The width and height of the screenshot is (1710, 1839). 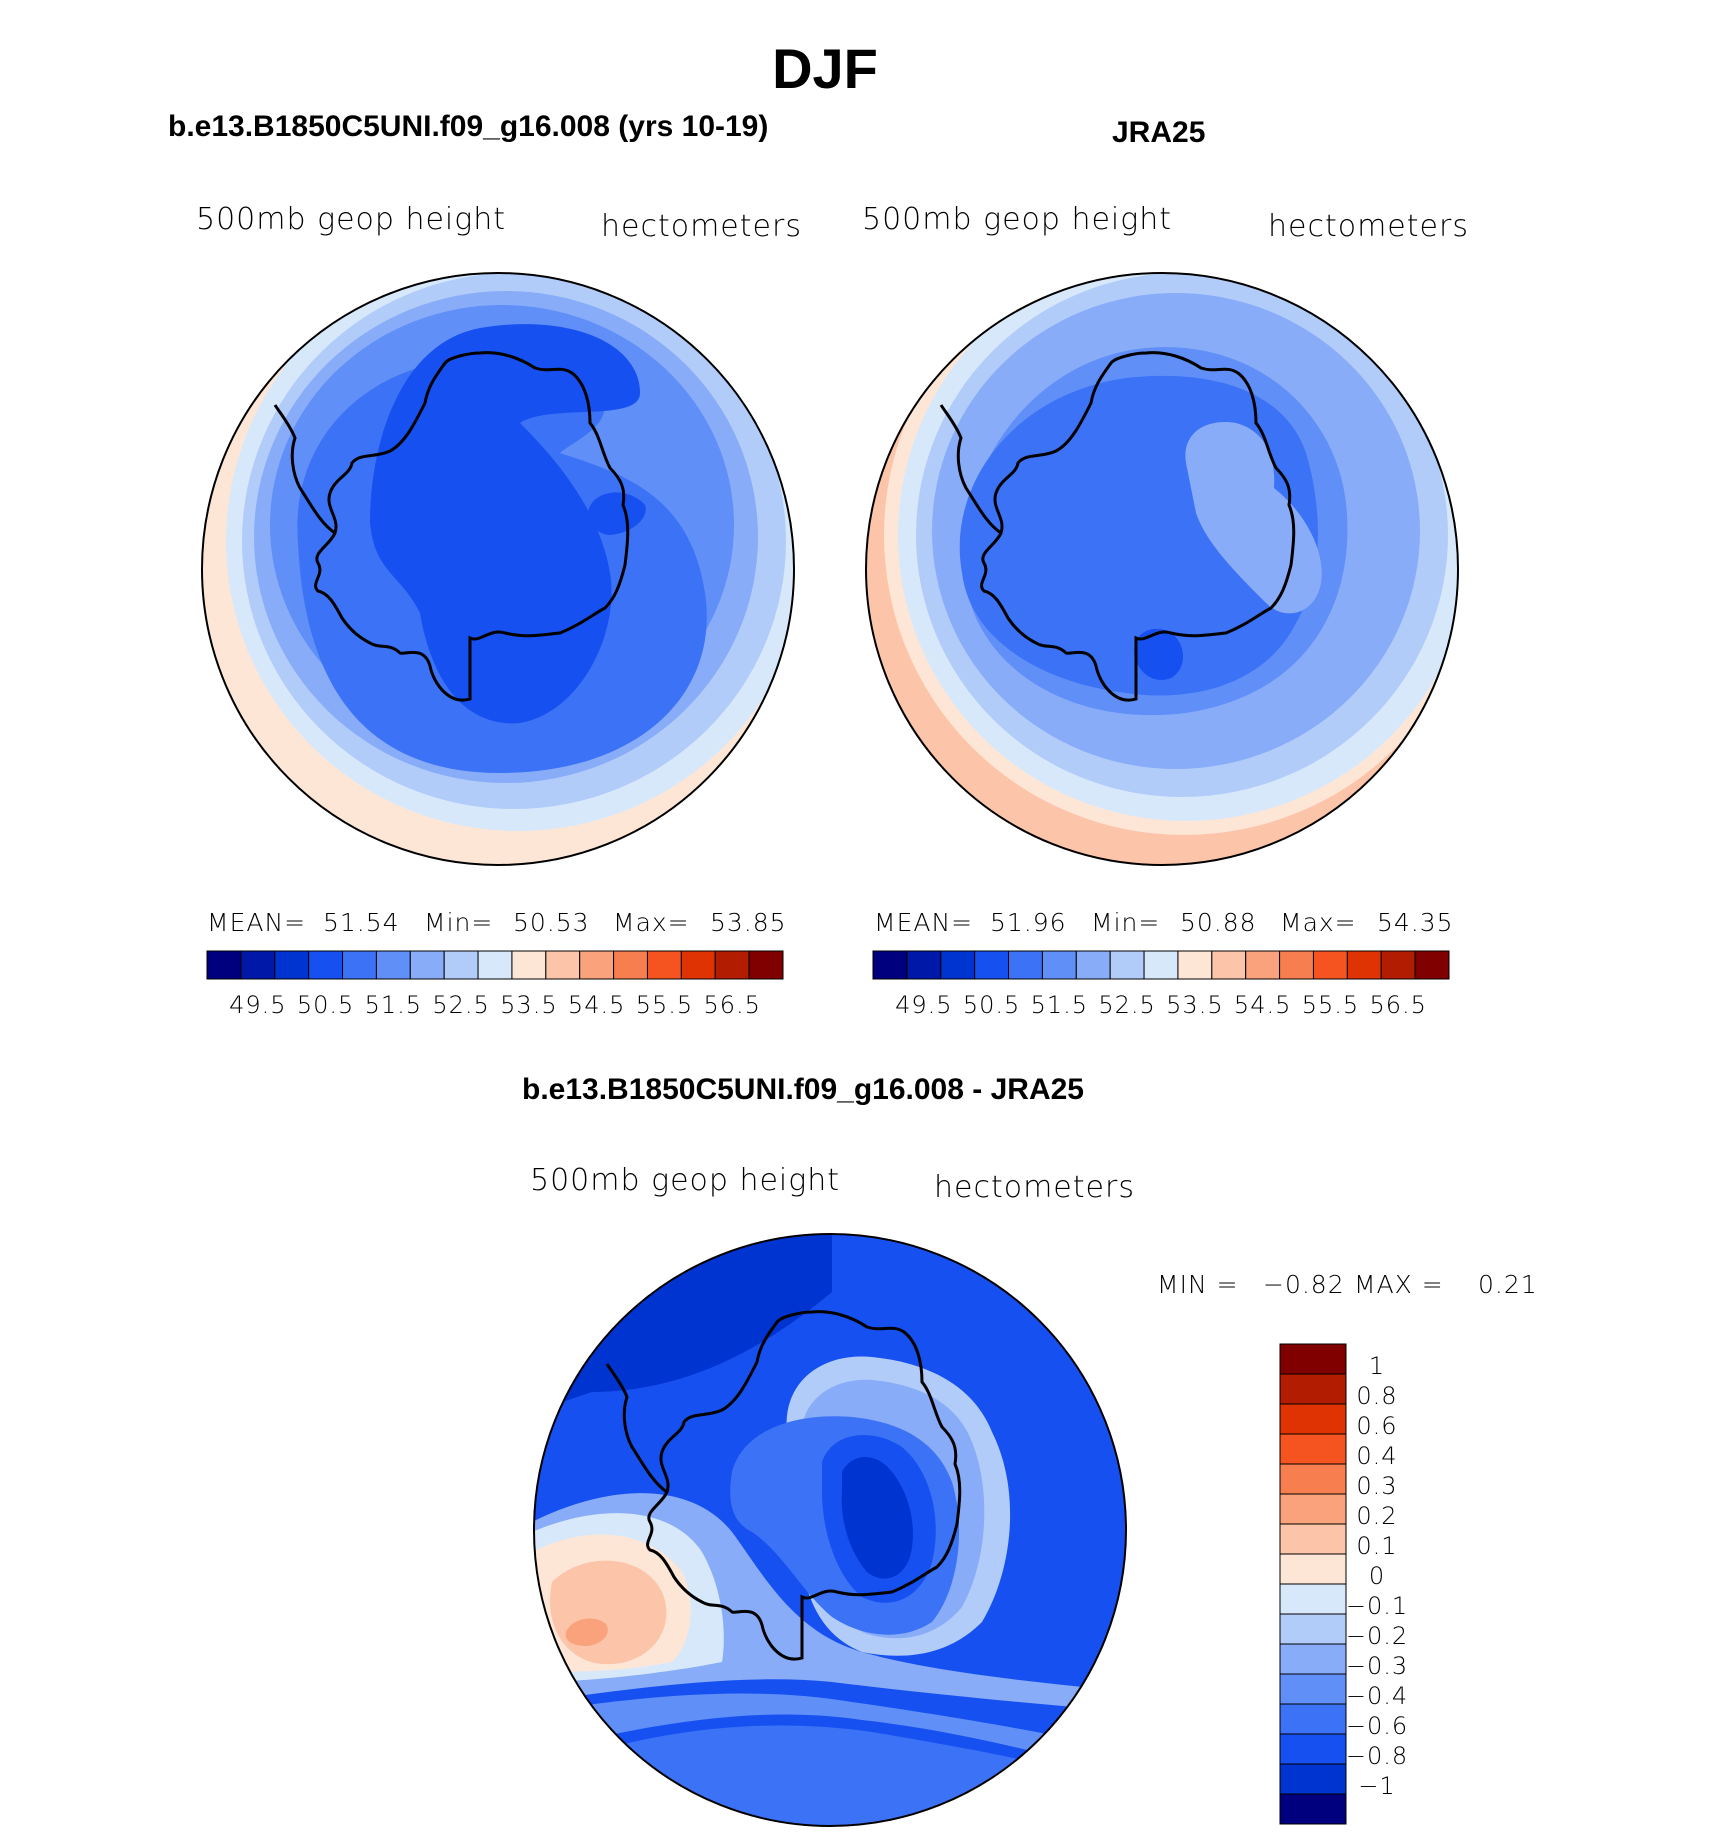 What do you see at coordinates (924, 1005) in the screenshot?
I see `panel2-colorbar-tick-label: 49.5` at bounding box center [924, 1005].